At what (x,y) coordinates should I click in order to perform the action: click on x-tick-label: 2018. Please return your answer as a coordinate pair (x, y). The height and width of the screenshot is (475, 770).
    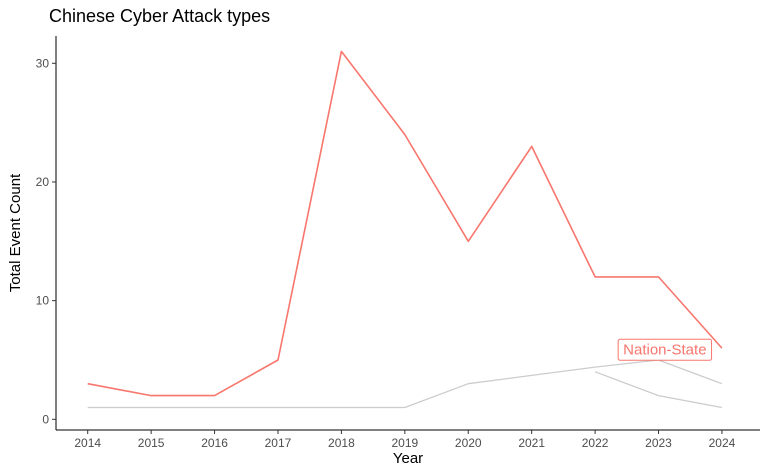
    Looking at the image, I should click on (341, 443).